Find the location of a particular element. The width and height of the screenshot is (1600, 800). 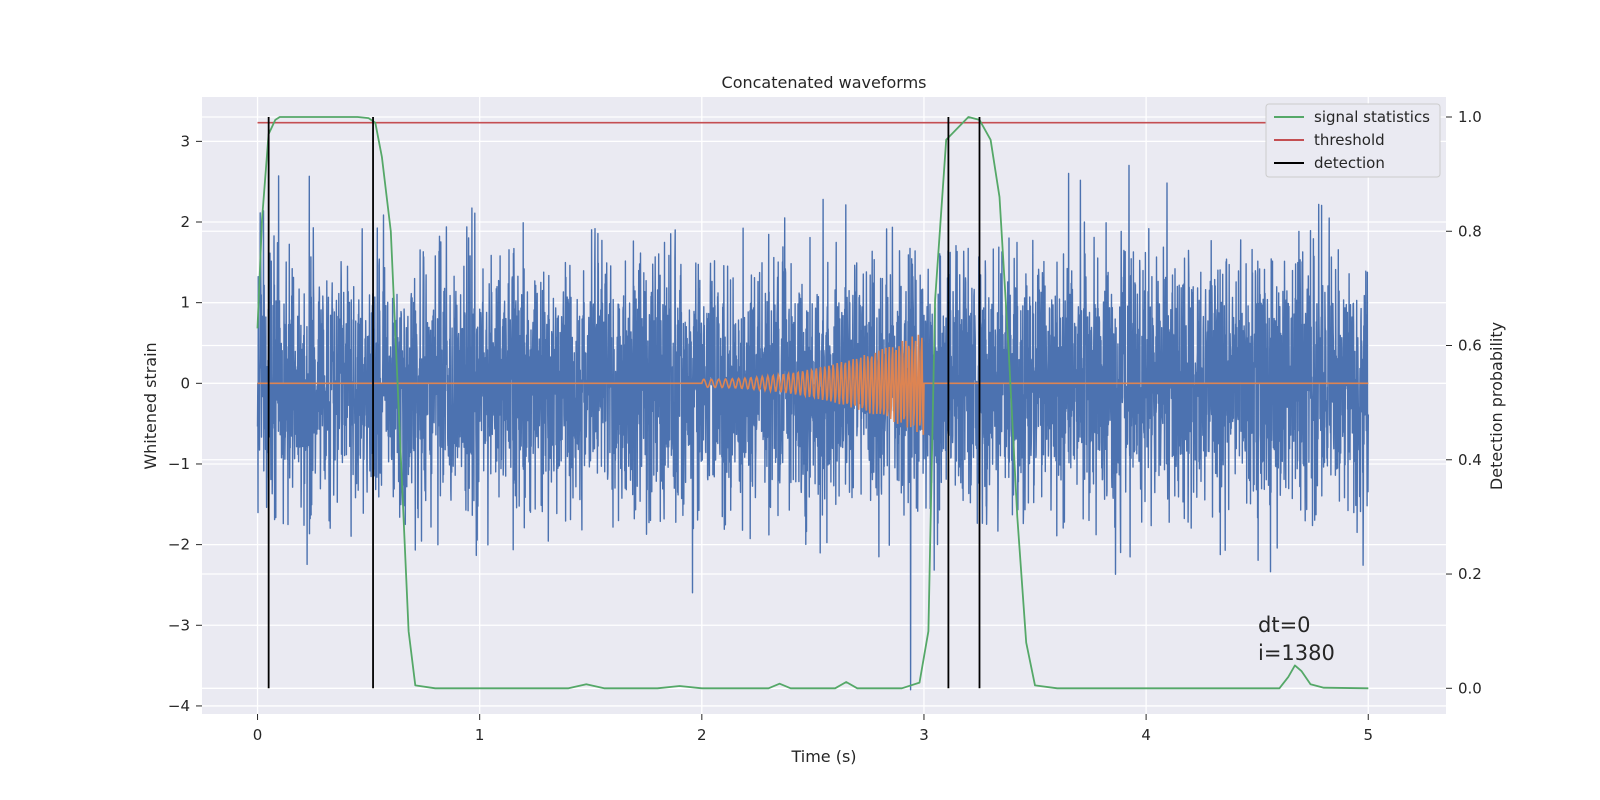

legend-box is located at coordinates (1353, 140).